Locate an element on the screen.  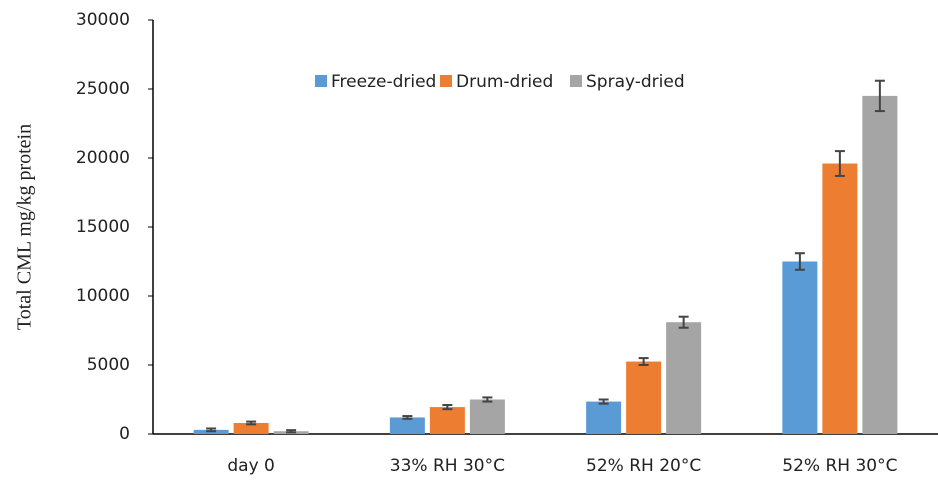
x-tick-label: 33% RH 30°C is located at coordinates (447, 466).